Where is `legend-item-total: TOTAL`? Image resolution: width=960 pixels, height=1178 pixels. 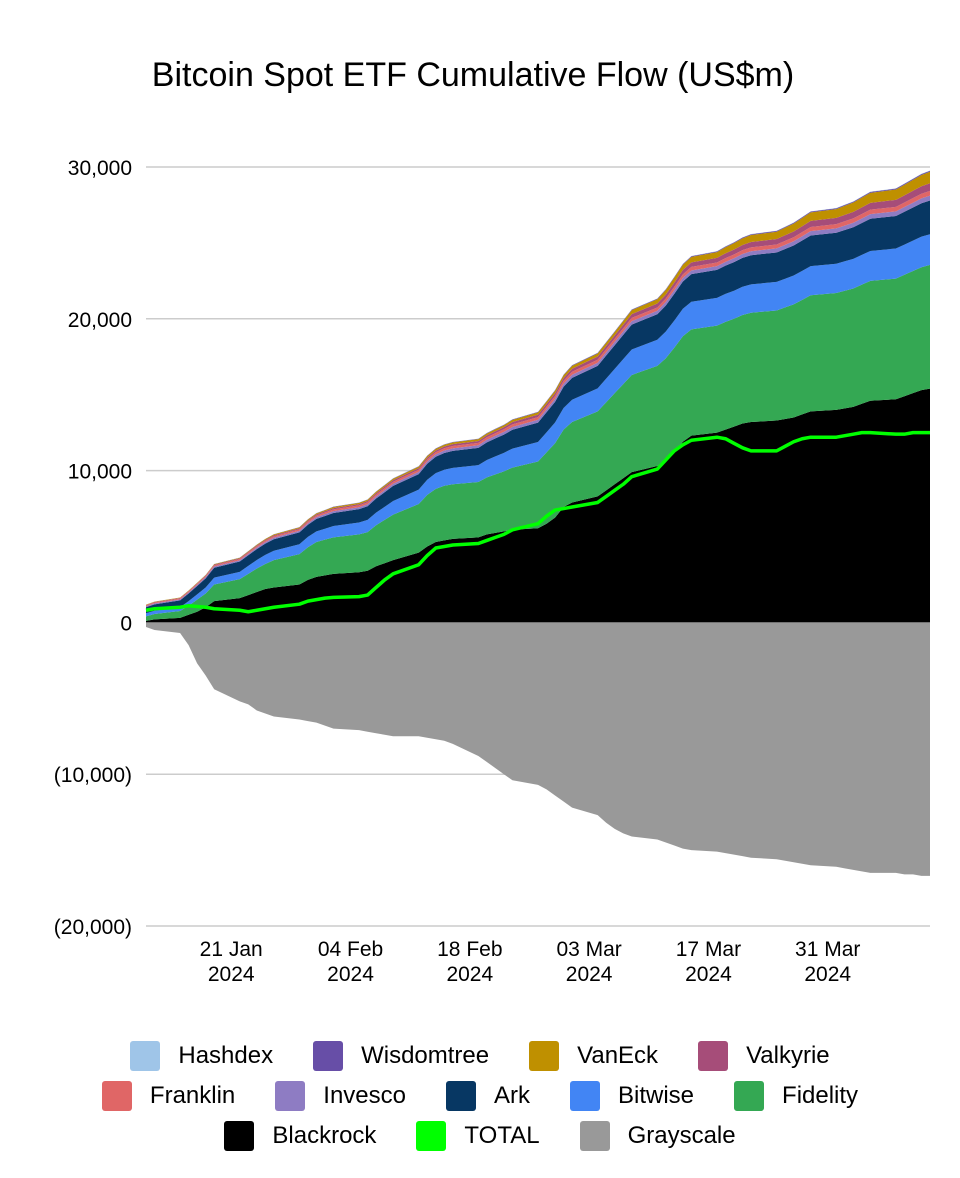 legend-item-total: TOTAL is located at coordinates (478, 1136).